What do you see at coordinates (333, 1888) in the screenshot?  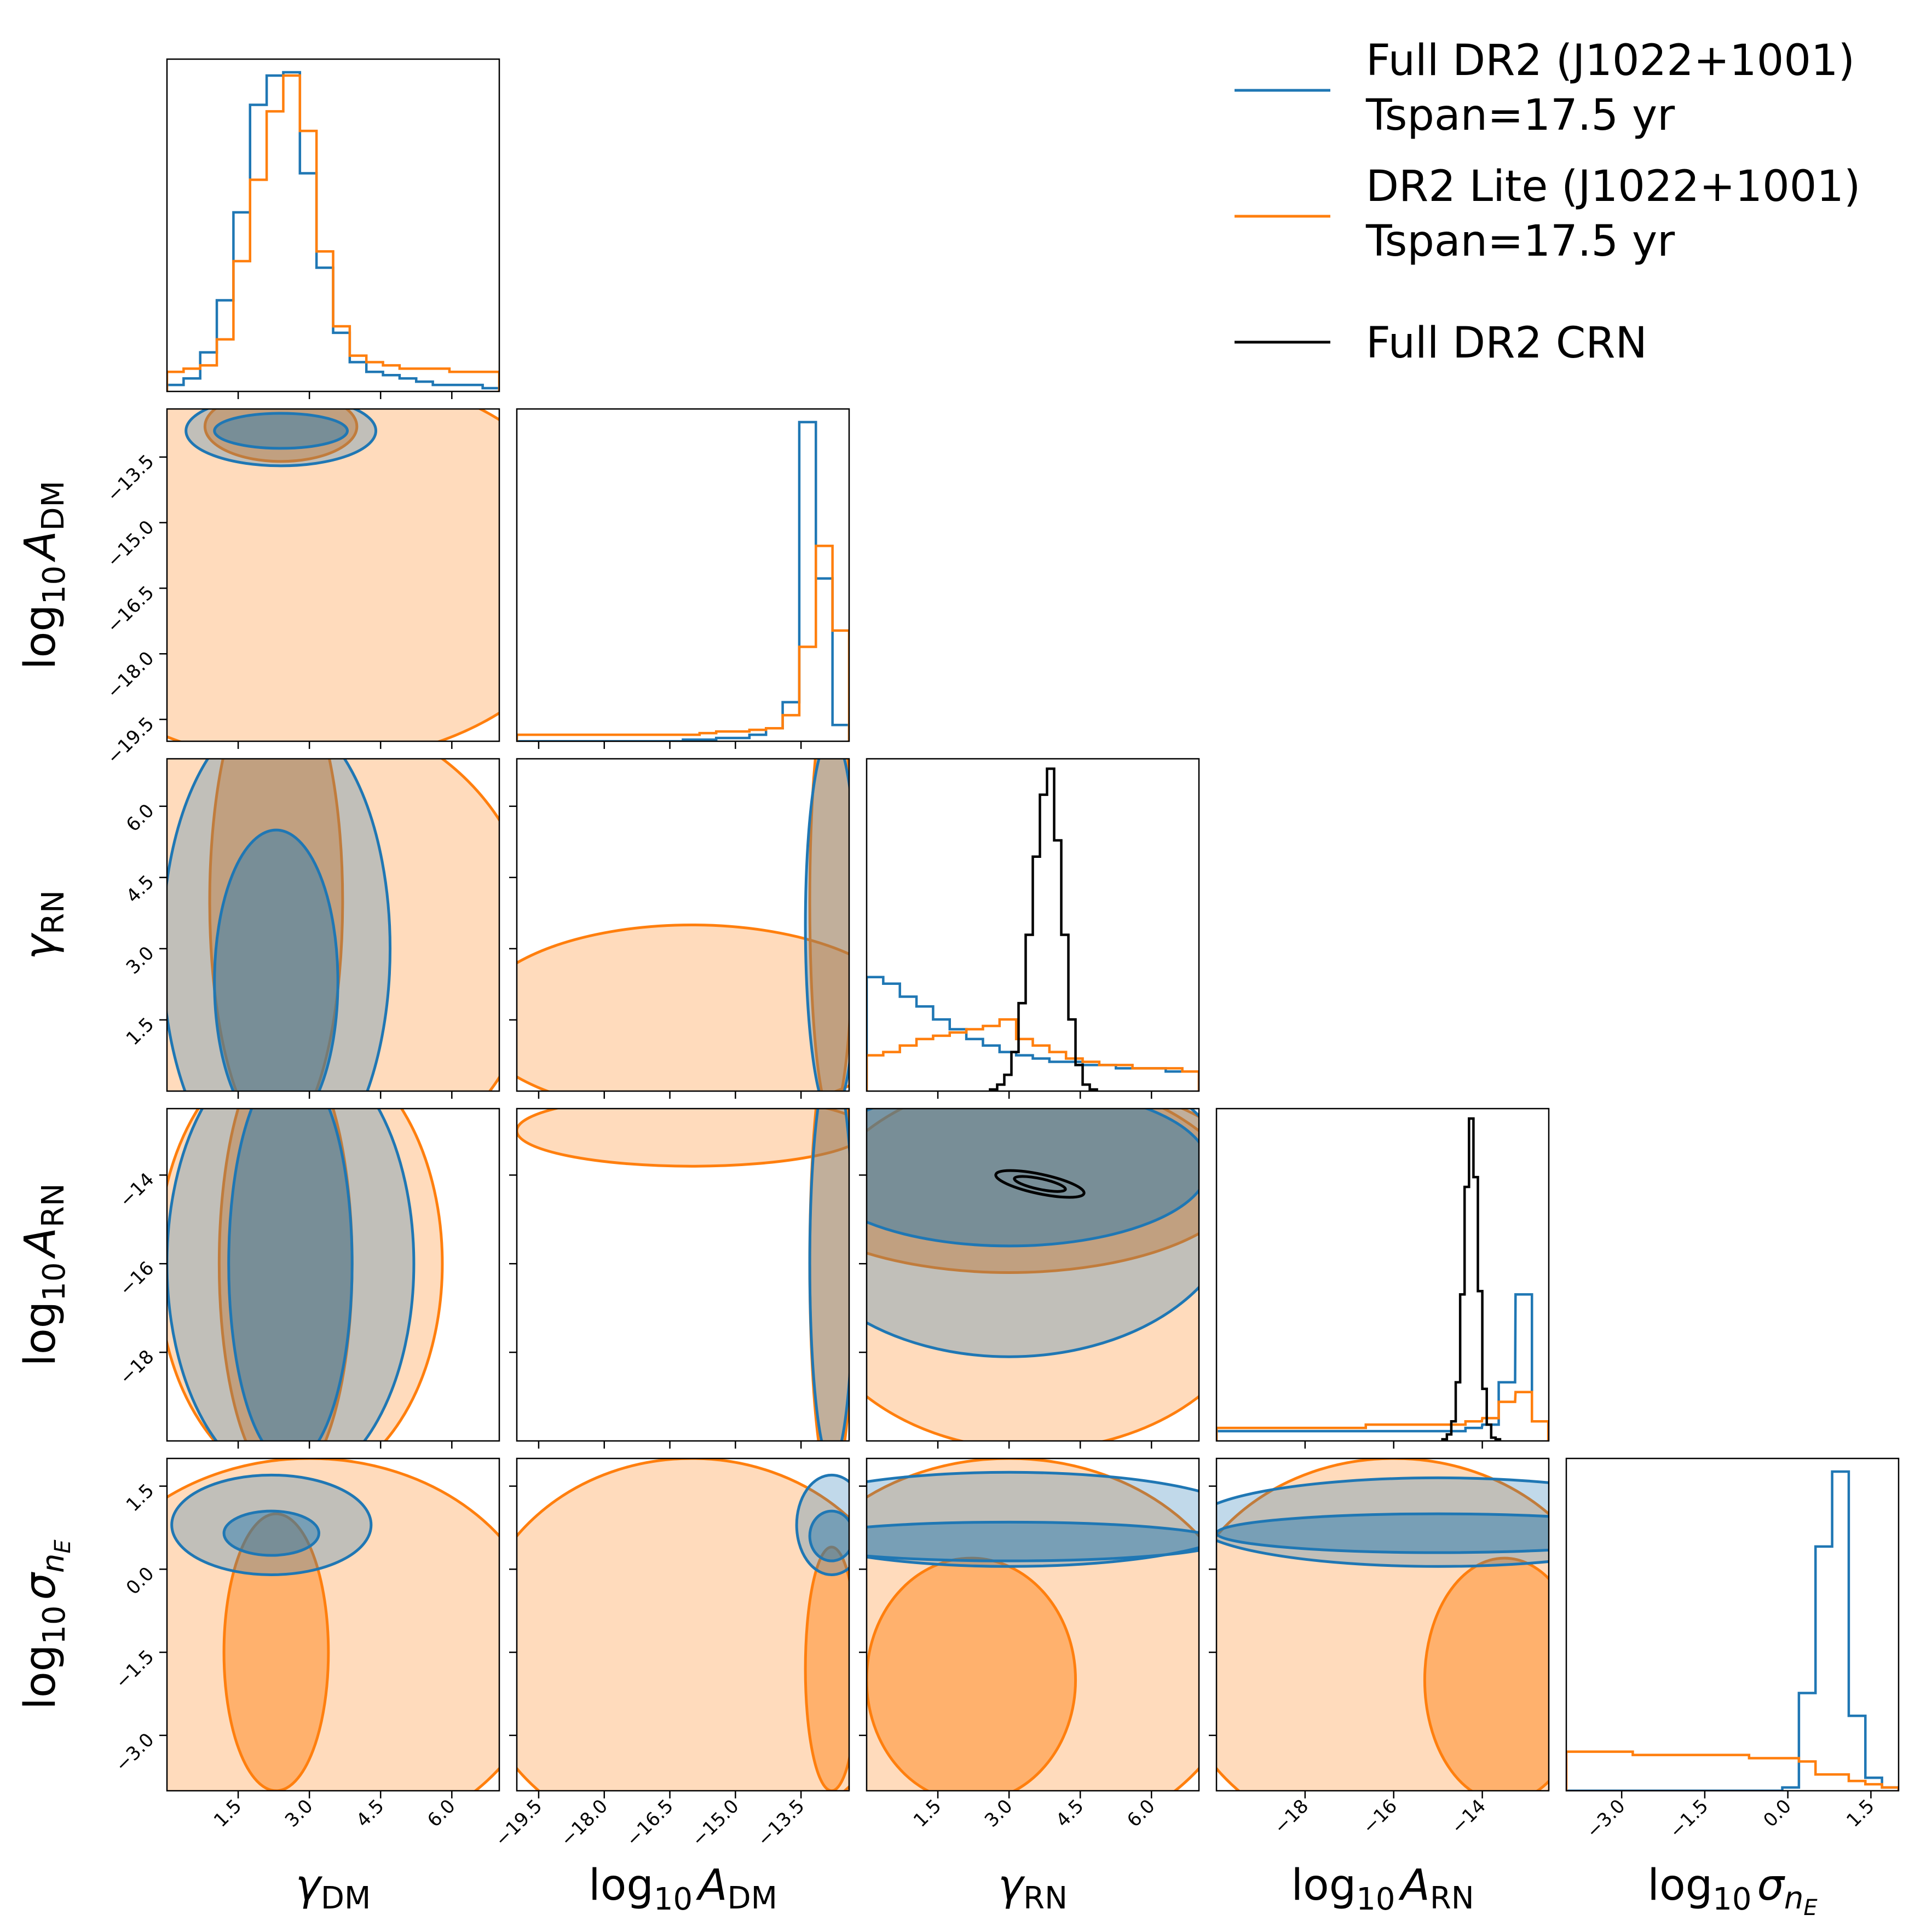 I see `xaxis-label-gDM: γDM` at bounding box center [333, 1888].